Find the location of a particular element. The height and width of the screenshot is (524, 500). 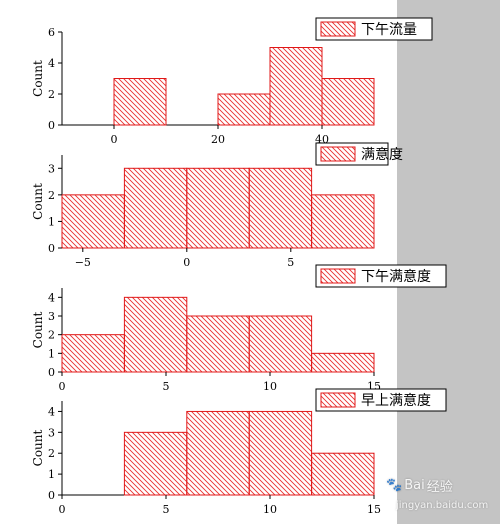

legend: 早上满意度 is located at coordinates (381, 400).